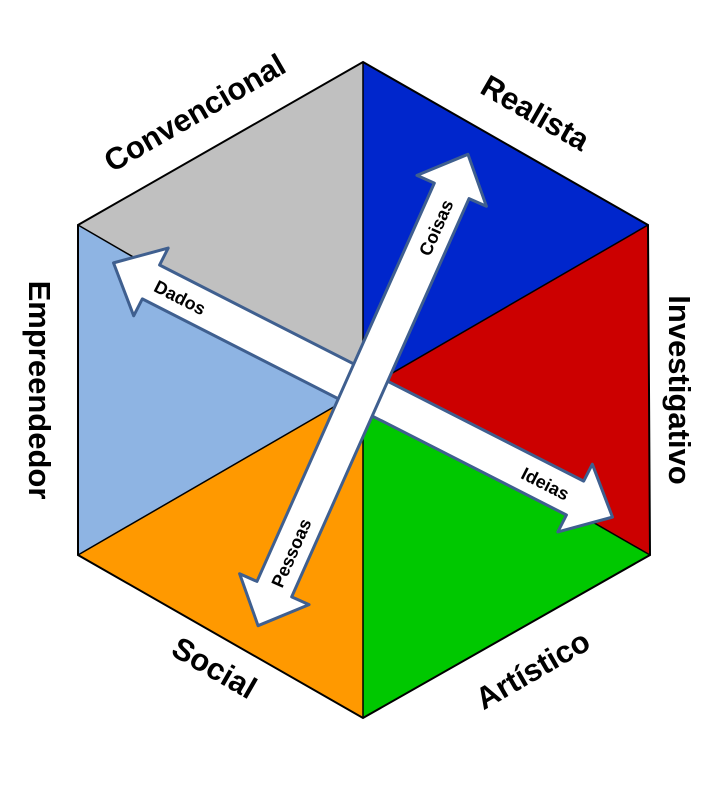  I want to click on label-empreendedor: Empreendedor, so click(39, 390).